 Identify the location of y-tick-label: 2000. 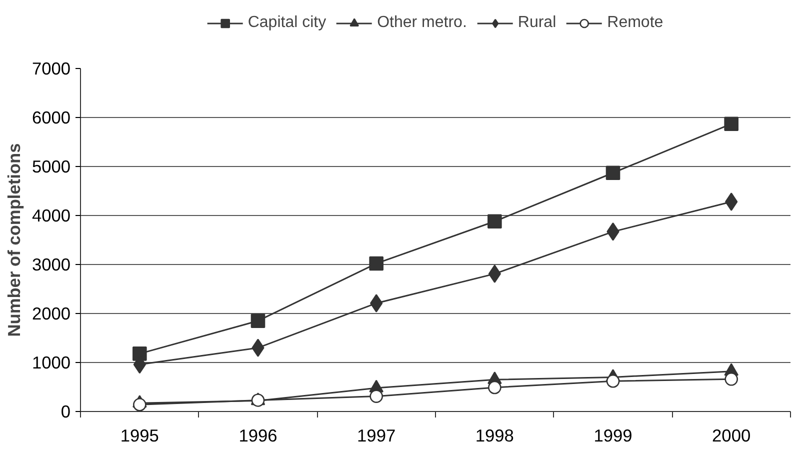
(51, 314).